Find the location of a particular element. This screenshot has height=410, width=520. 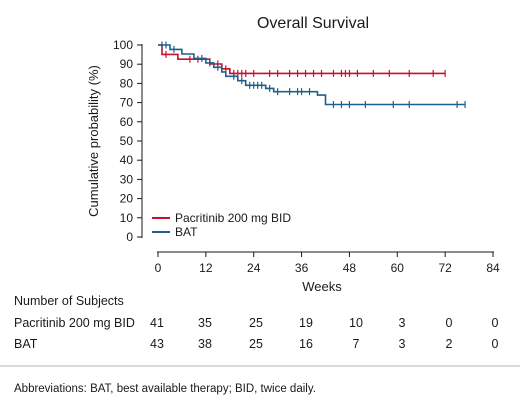

survival-curves is located at coordinates (312, 75).